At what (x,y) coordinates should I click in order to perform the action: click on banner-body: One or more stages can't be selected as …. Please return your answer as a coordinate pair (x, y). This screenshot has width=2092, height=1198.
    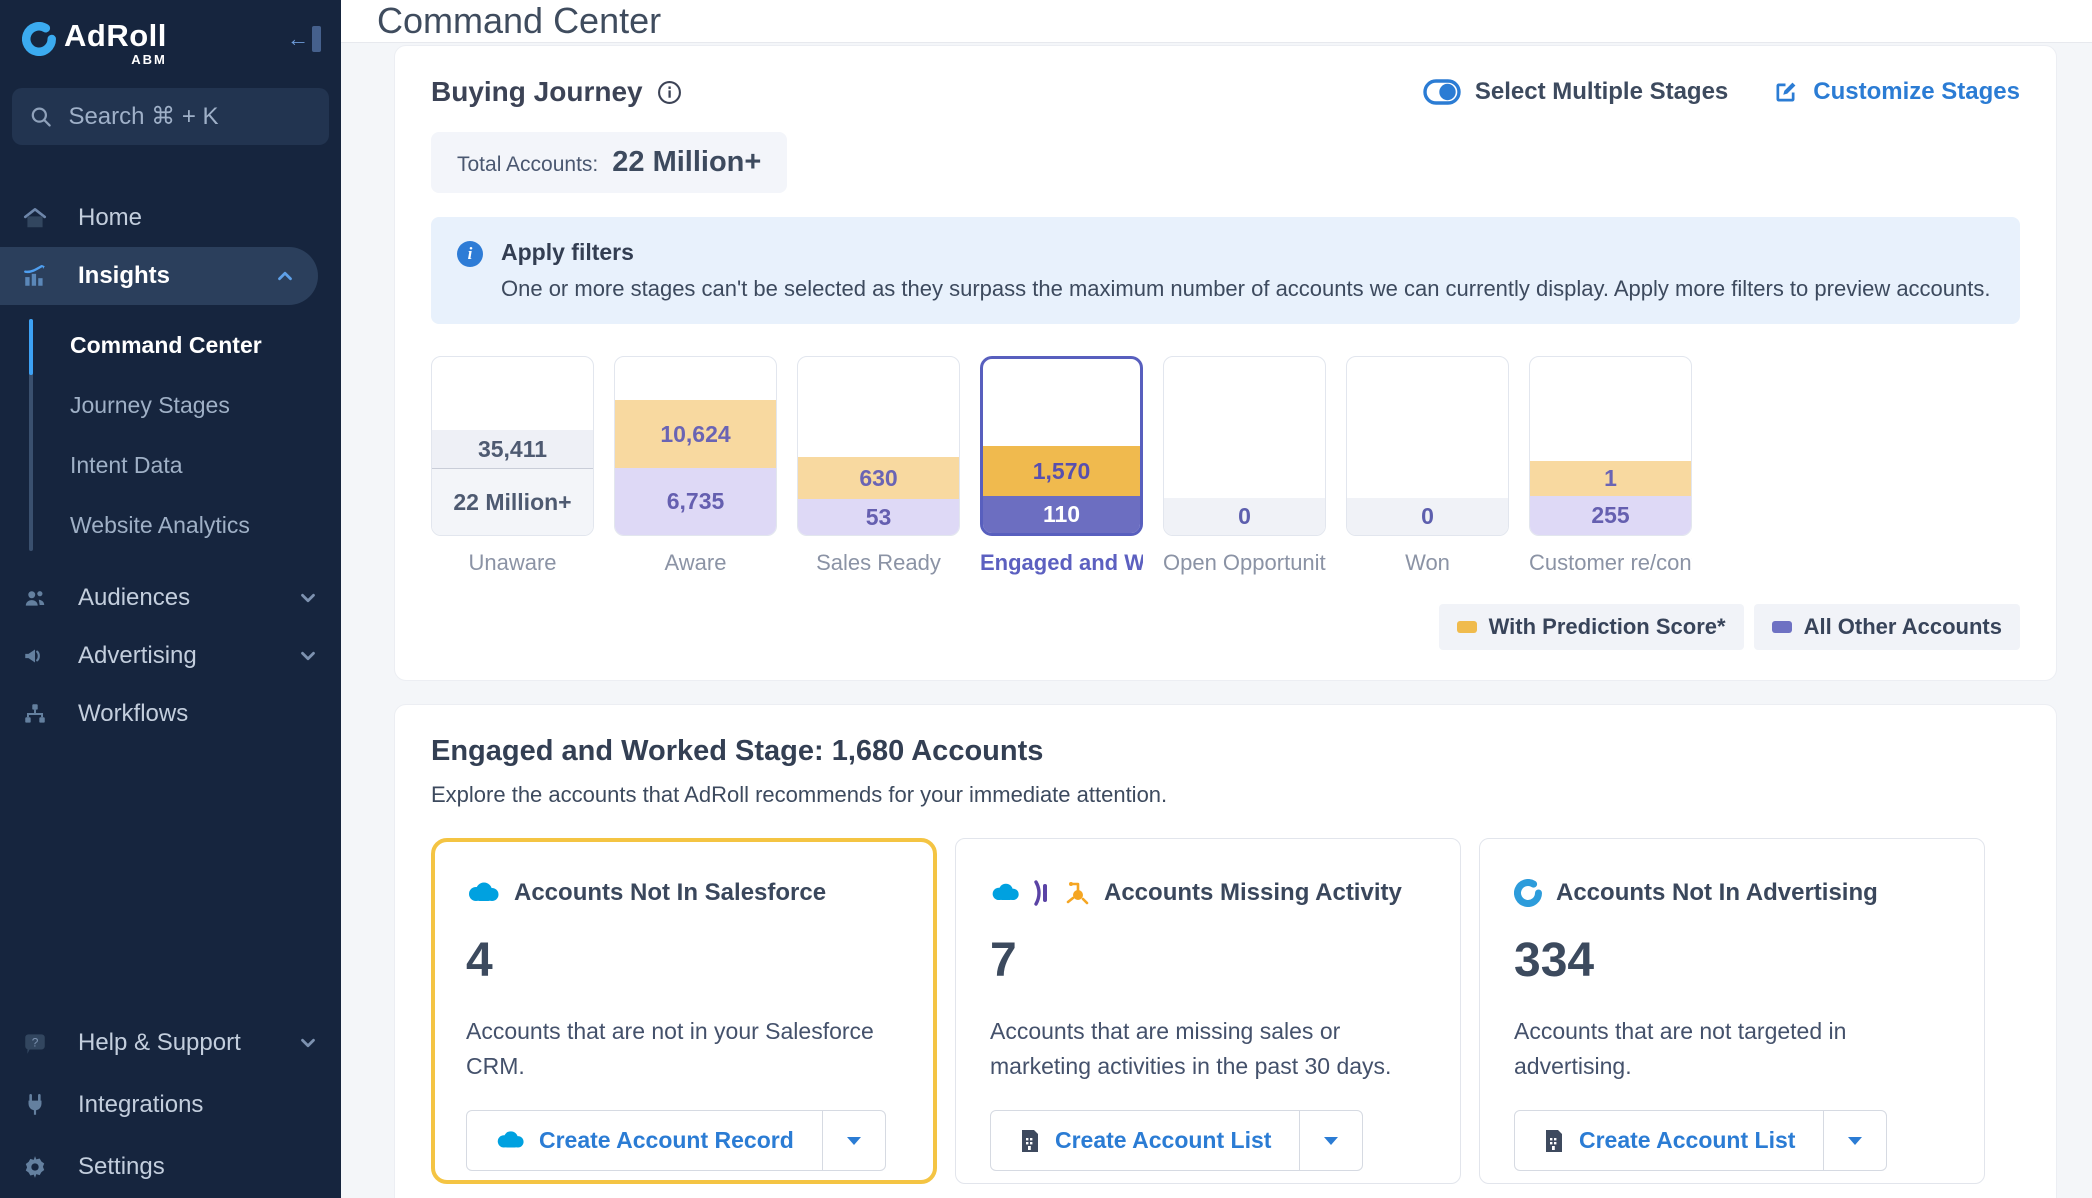
    Looking at the image, I should click on (1246, 288).